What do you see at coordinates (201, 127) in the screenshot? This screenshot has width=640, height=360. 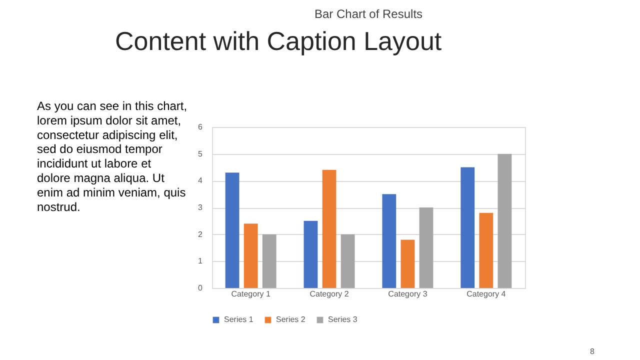 I see `y-tick-label: 6` at bounding box center [201, 127].